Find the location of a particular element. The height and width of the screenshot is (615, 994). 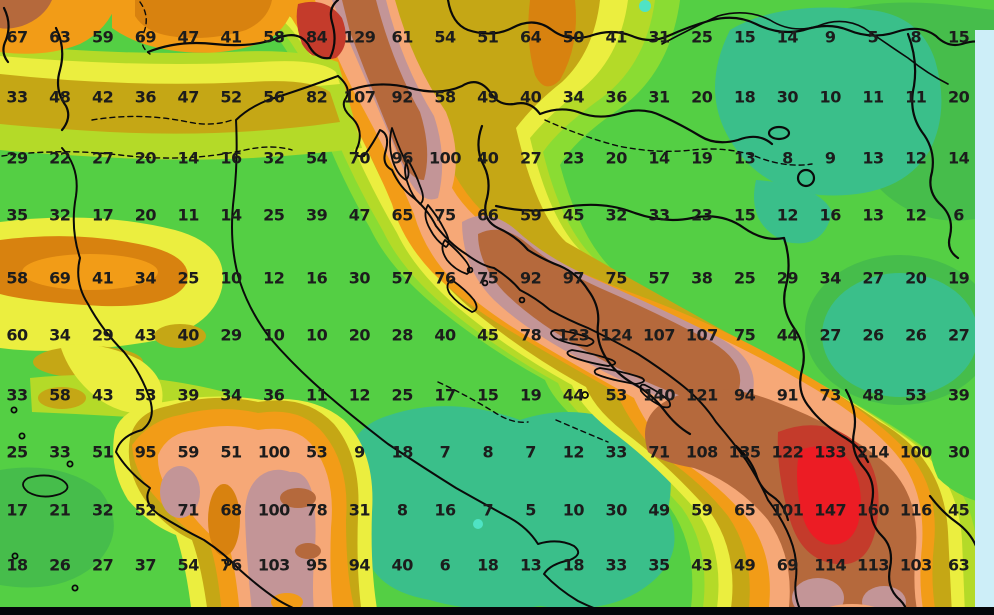

grid-value: 70 is located at coordinates (359, 158).